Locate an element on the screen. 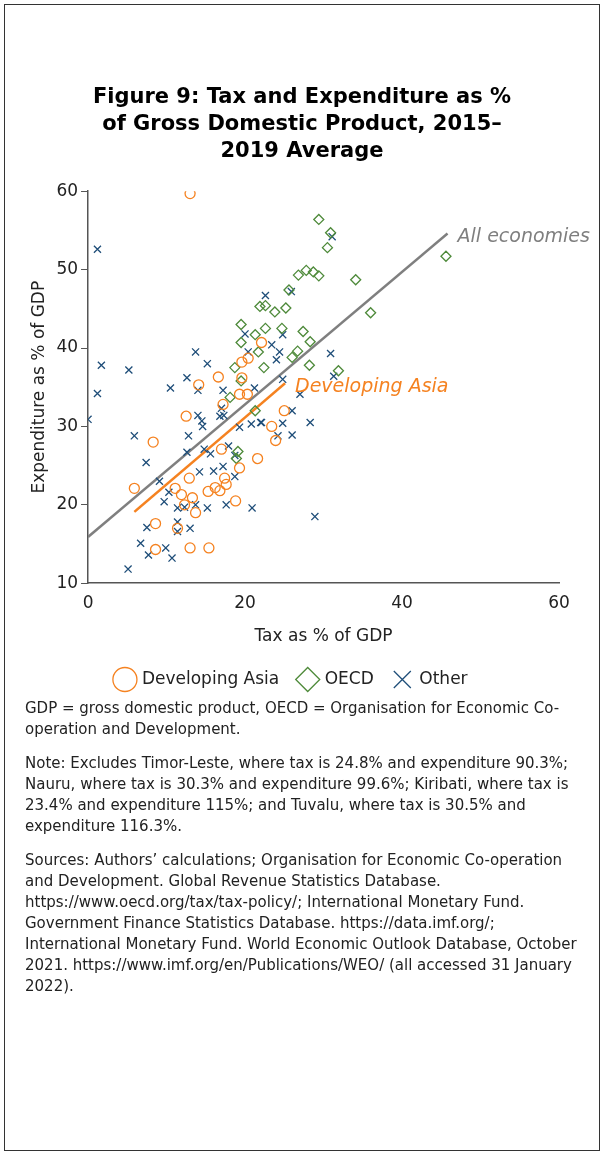 The height and width of the screenshot is (1157, 608). chart-title: Figure 9: Tax and Expenditure as % of Gross Domestic Product, 2015–2019 Average is located at coordinates (302, 123).